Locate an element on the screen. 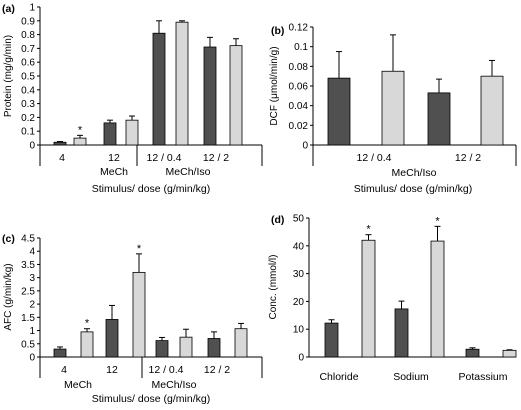 The height and width of the screenshot is (410, 521). y-tick-label: 0.3 is located at coordinates (28, 104).